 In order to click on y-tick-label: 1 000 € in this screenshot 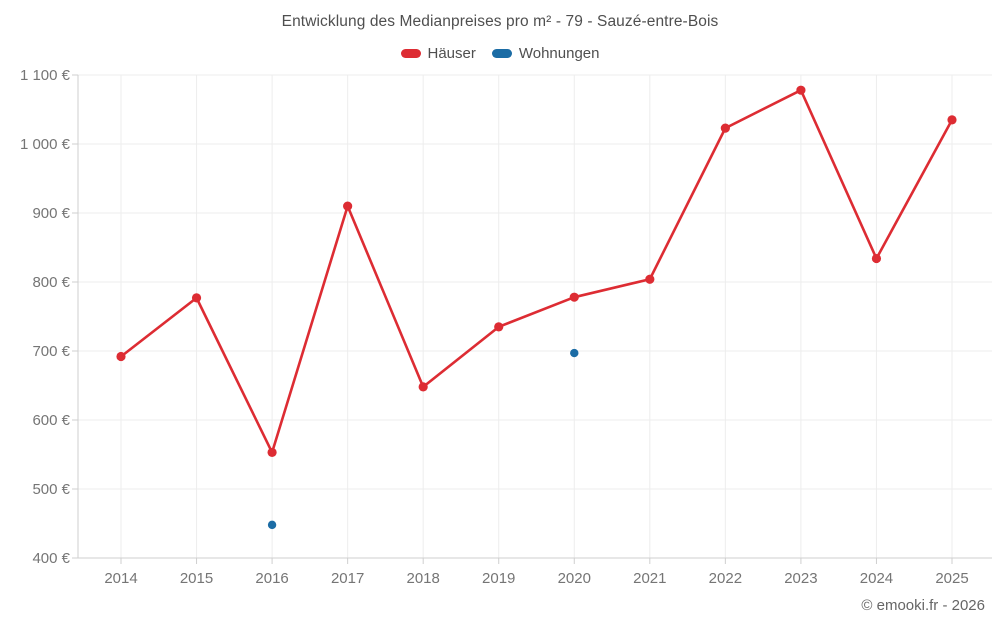, I will do `click(45, 144)`.